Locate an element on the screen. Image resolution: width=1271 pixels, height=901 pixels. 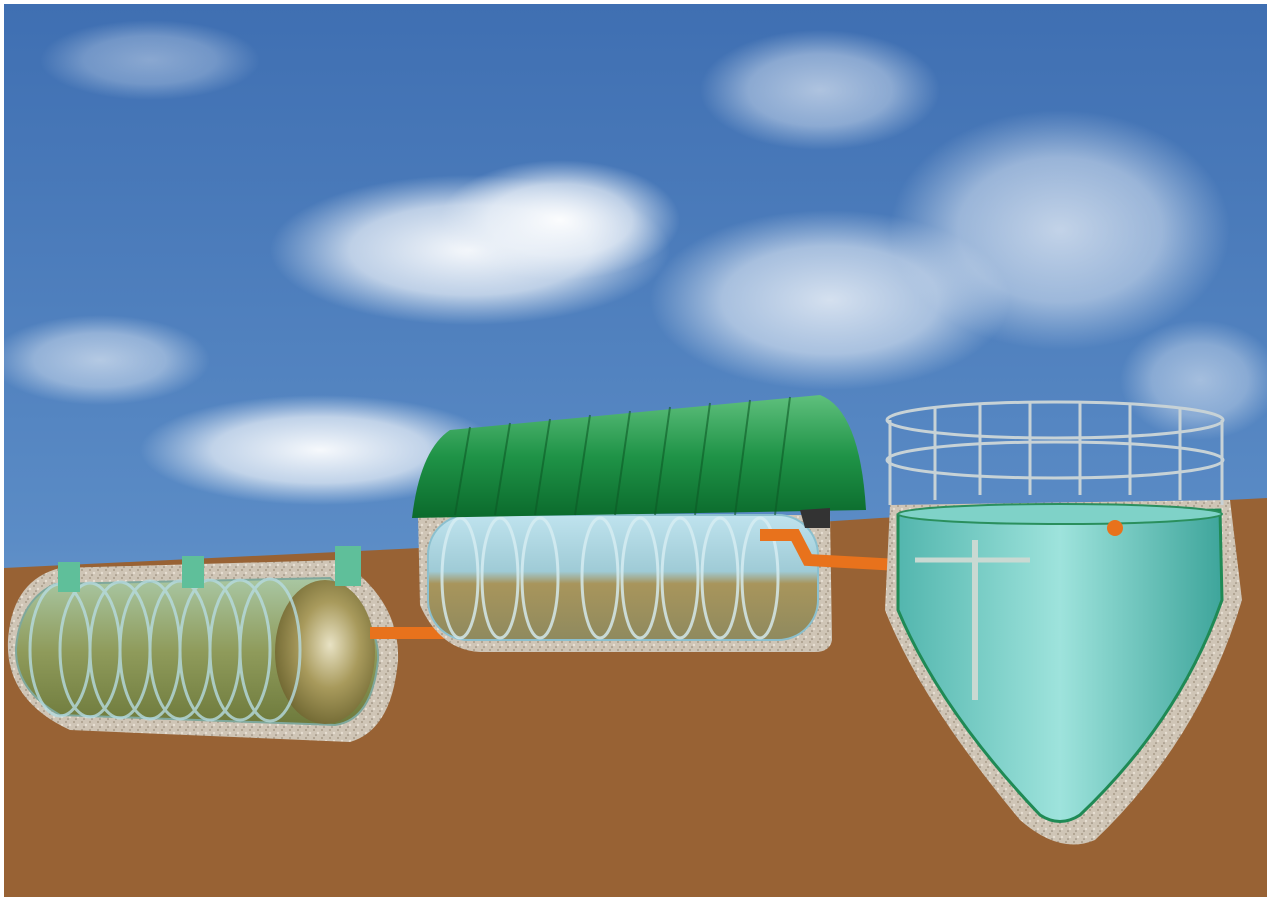
conical-tank is located at coordinates (1063, 622).